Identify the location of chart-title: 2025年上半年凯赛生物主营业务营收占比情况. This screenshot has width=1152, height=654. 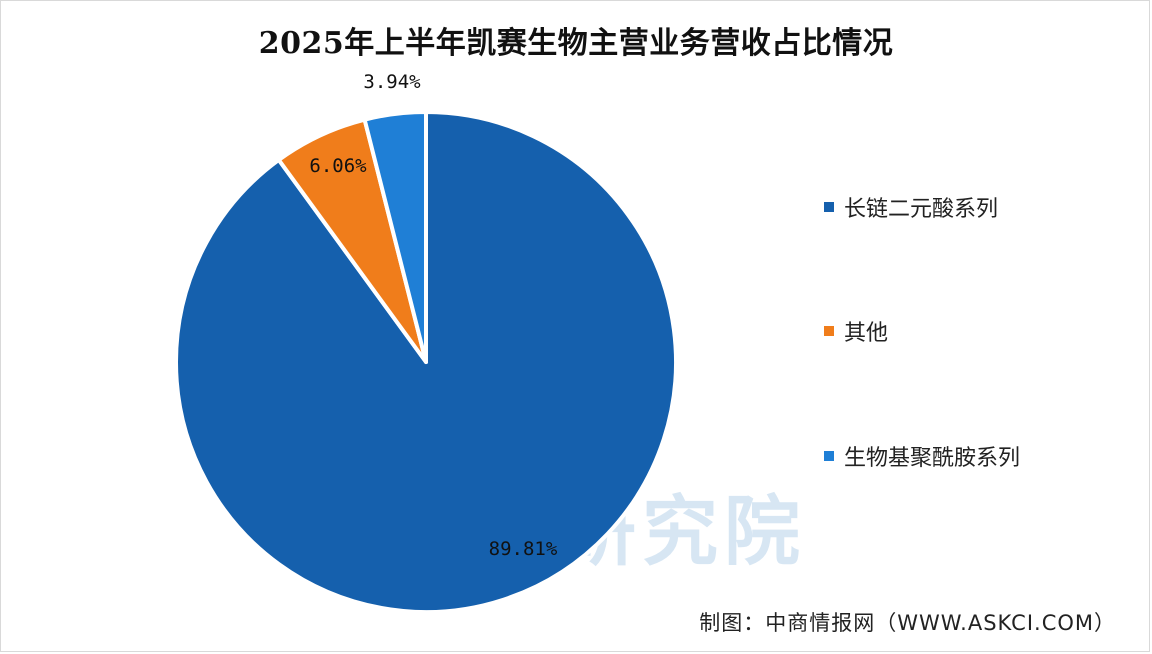
(576, 43).